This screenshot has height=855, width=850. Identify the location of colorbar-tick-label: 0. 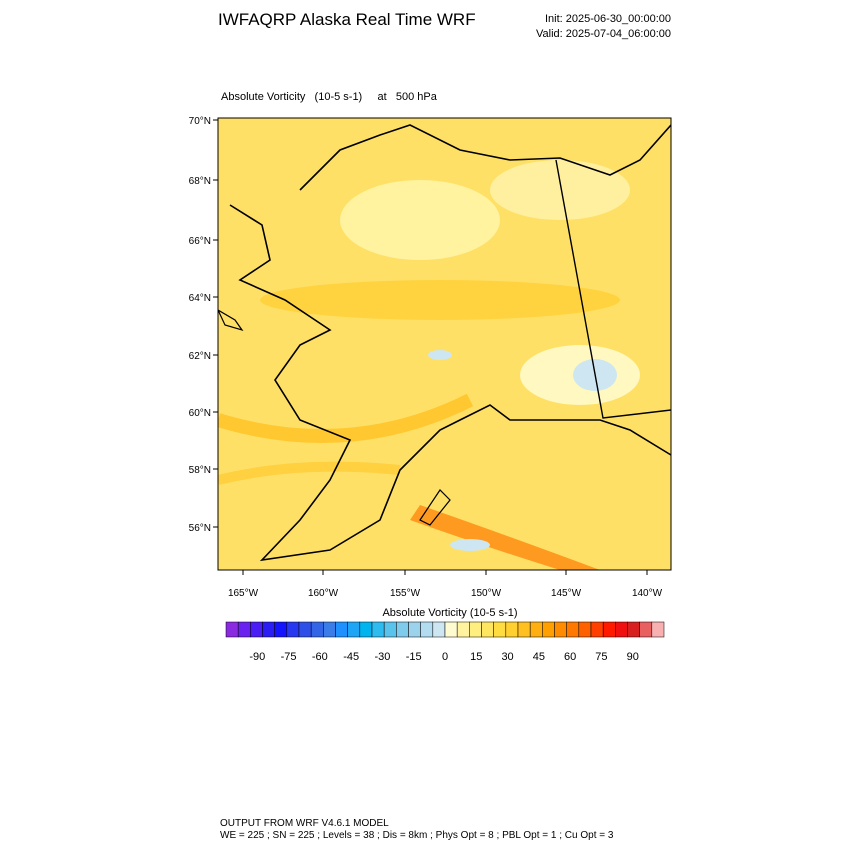
(445, 657).